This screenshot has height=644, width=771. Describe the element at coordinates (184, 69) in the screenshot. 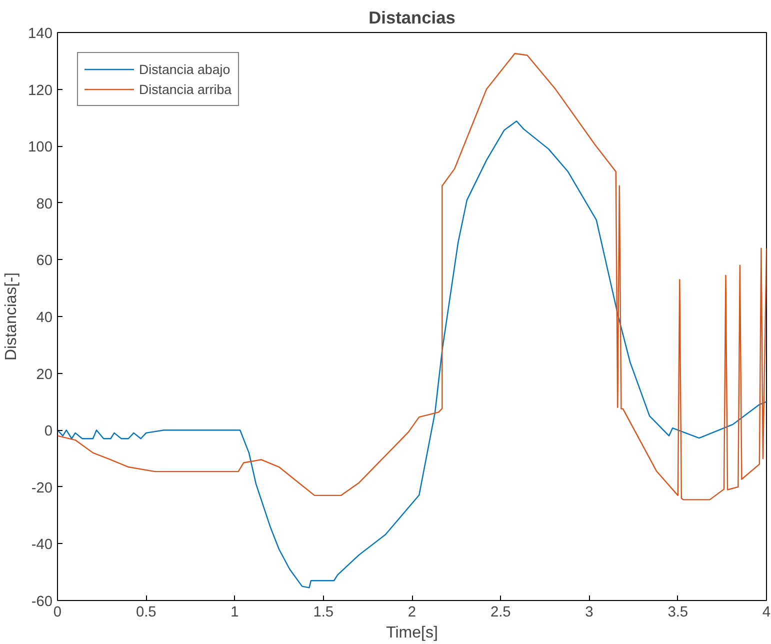

I see `legend-label: Distancia abajo` at that location.